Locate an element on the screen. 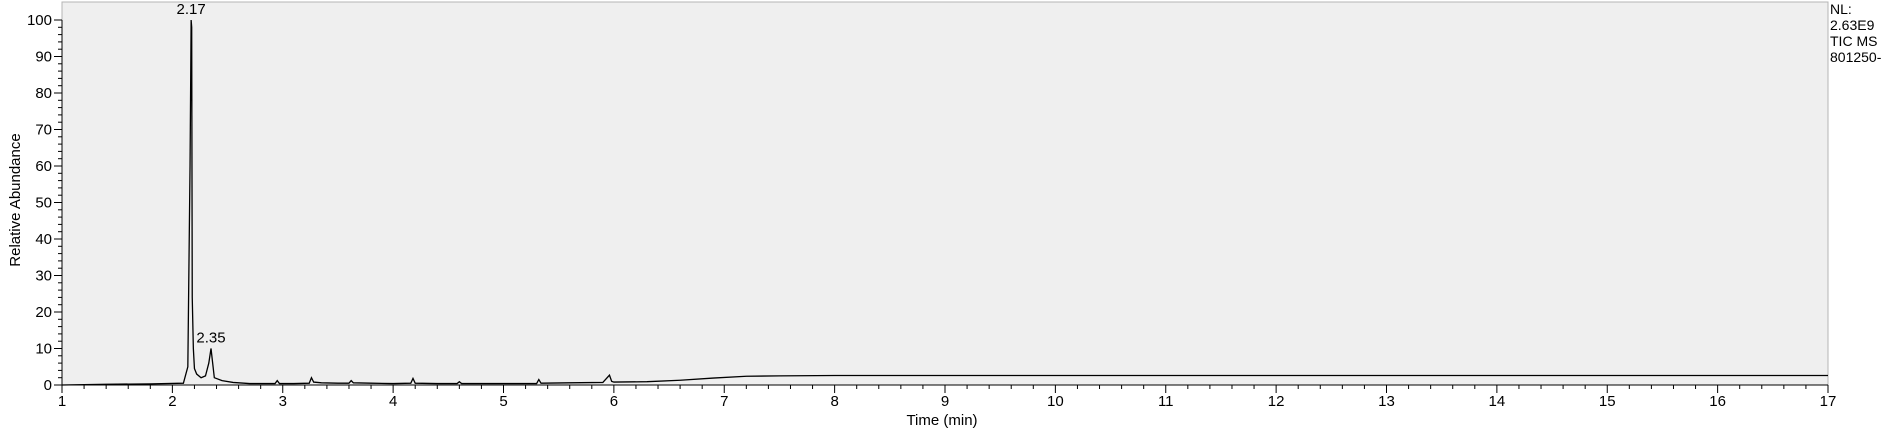 This screenshot has width=1881, height=438. y-tick-label: 10 is located at coordinates (43, 349).